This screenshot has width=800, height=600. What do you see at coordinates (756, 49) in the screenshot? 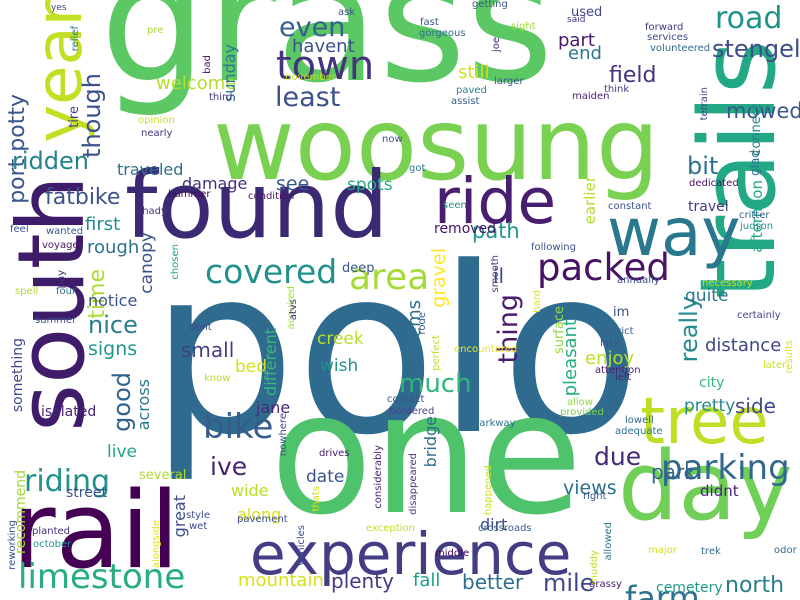
I see `word-stengel: stengel` at bounding box center [756, 49].